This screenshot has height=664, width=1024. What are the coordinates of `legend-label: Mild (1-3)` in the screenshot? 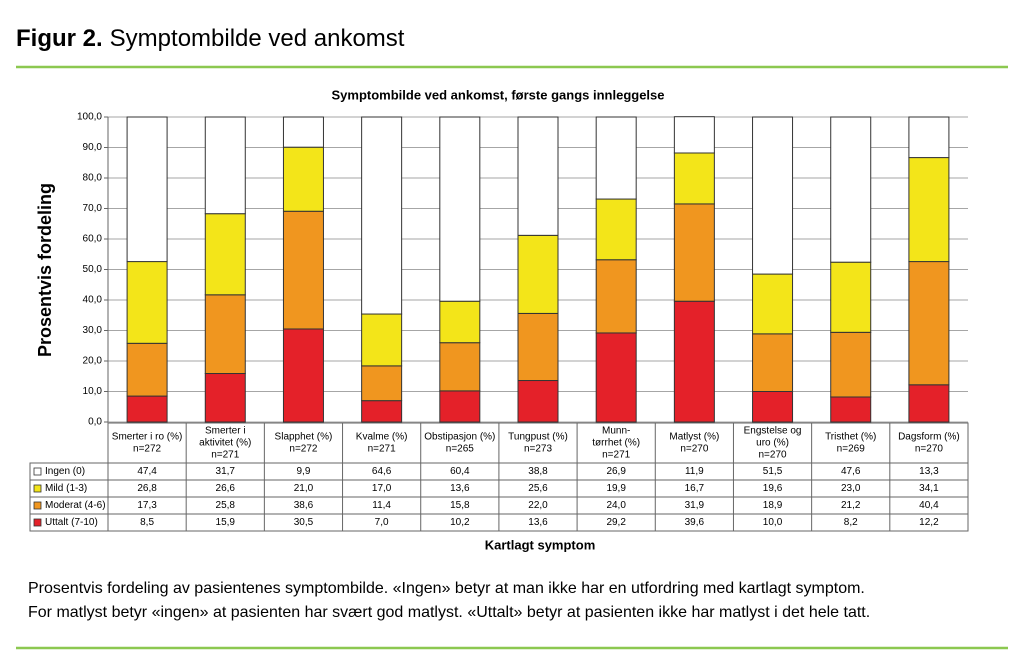 It's located at (66, 488).